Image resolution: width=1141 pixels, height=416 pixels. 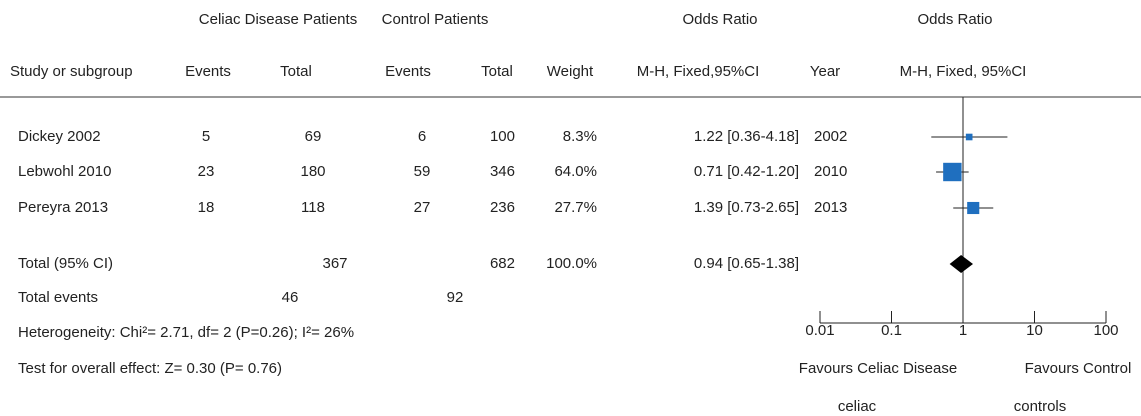 I want to click on study-name: Dickey 2002, so click(x=59, y=136).